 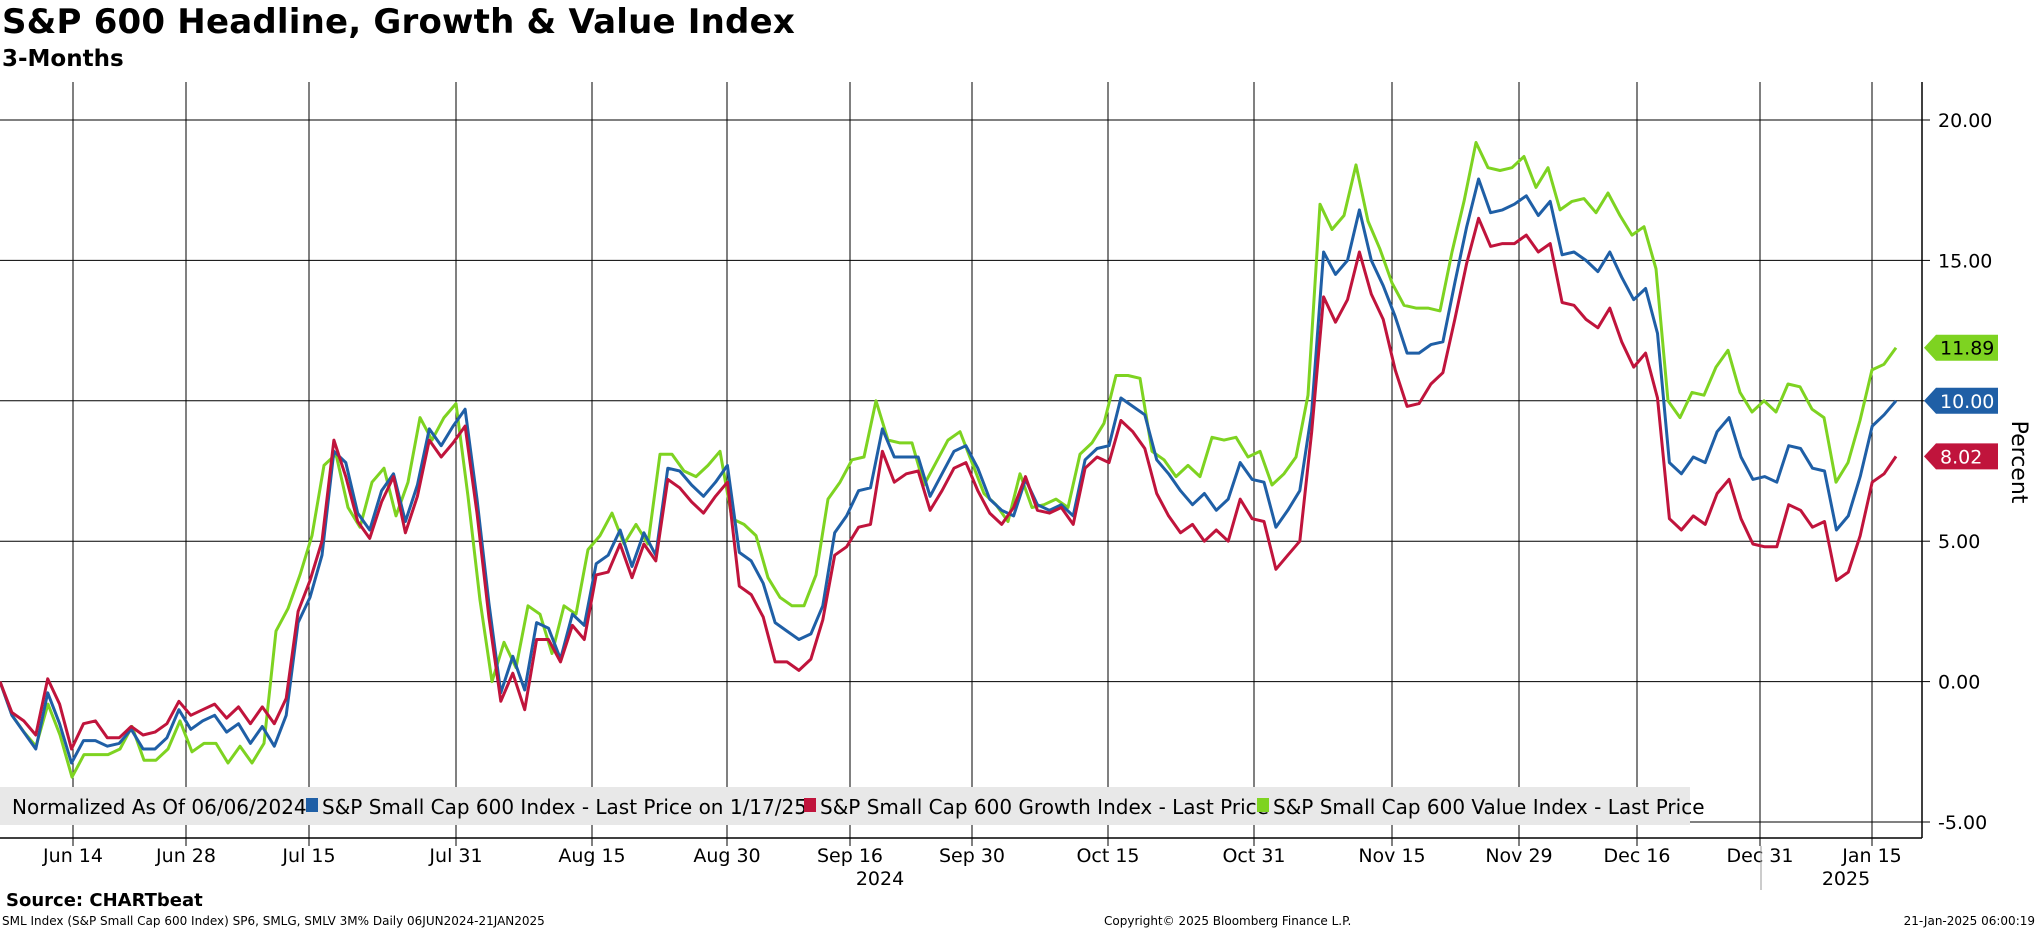 What do you see at coordinates (1846, 879) in the screenshot?
I see `x-year-label: 2025` at bounding box center [1846, 879].